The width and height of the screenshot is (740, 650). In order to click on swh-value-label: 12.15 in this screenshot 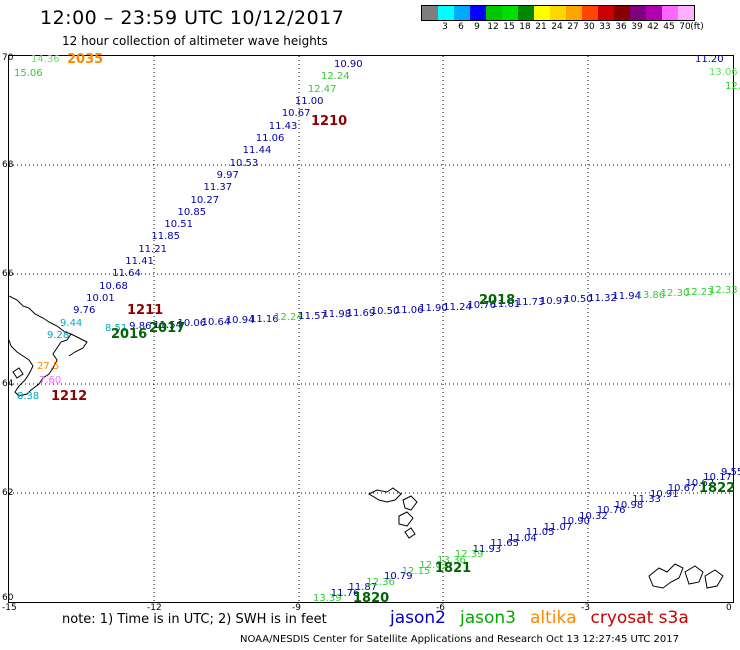, I will do `click(416, 571)`.